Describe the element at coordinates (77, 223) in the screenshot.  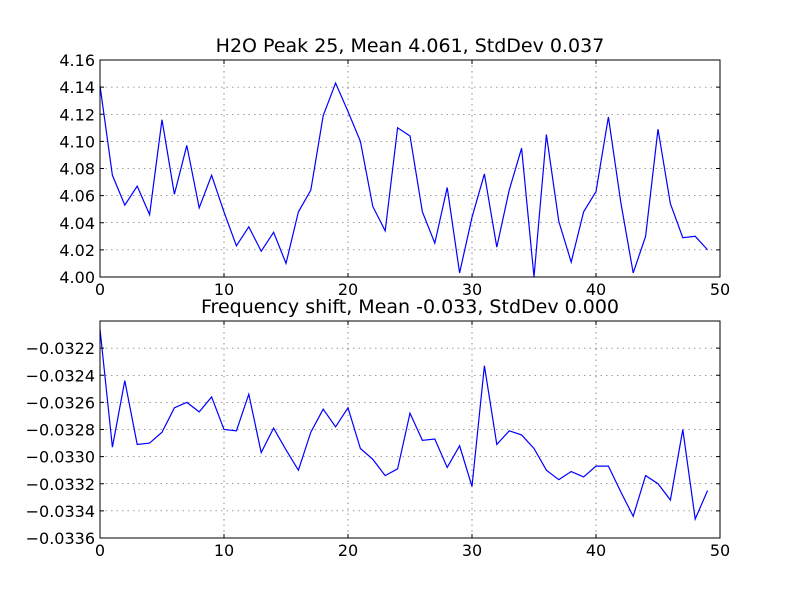
I see `y-tick-label: 4.04` at that location.